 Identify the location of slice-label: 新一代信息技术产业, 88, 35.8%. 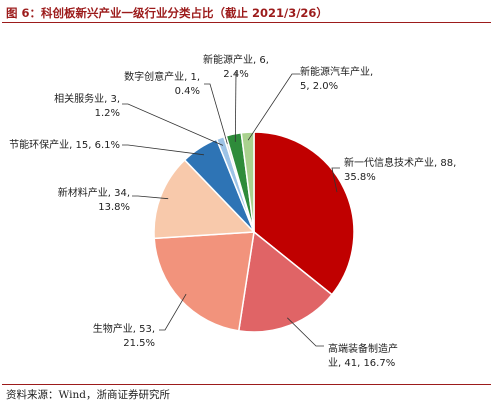
(400, 169).